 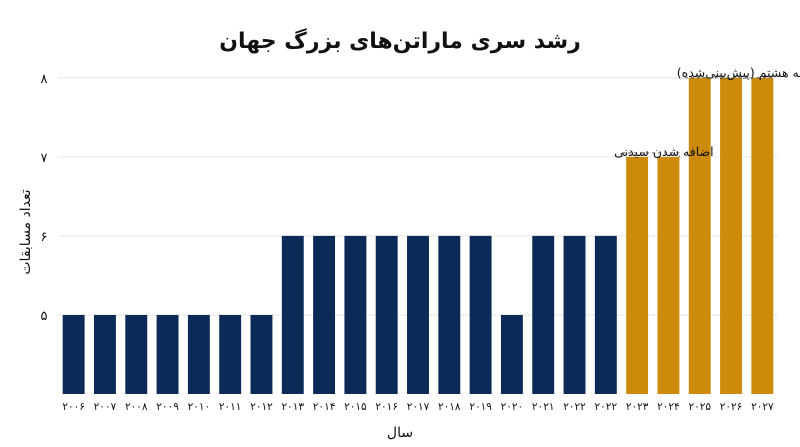 What do you see at coordinates (731, 407) in the screenshot?
I see `x-tick-label: ۲۰۲۶` at bounding box center [731, 407].